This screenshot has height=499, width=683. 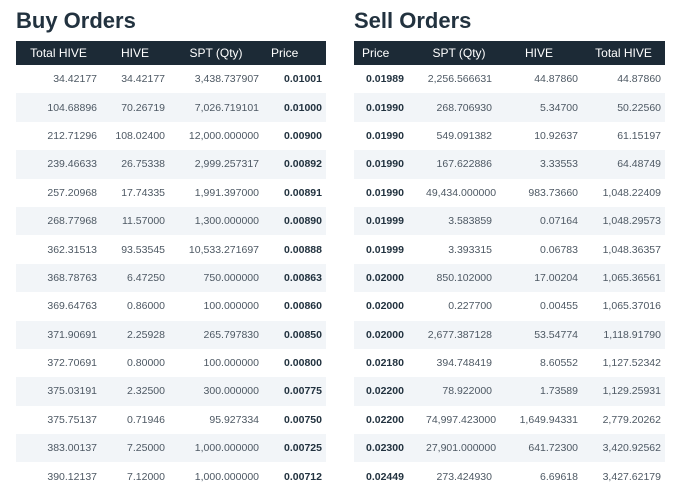 I want to click on spt-qty-cell: 750.000000, so click(x=231, y=277).